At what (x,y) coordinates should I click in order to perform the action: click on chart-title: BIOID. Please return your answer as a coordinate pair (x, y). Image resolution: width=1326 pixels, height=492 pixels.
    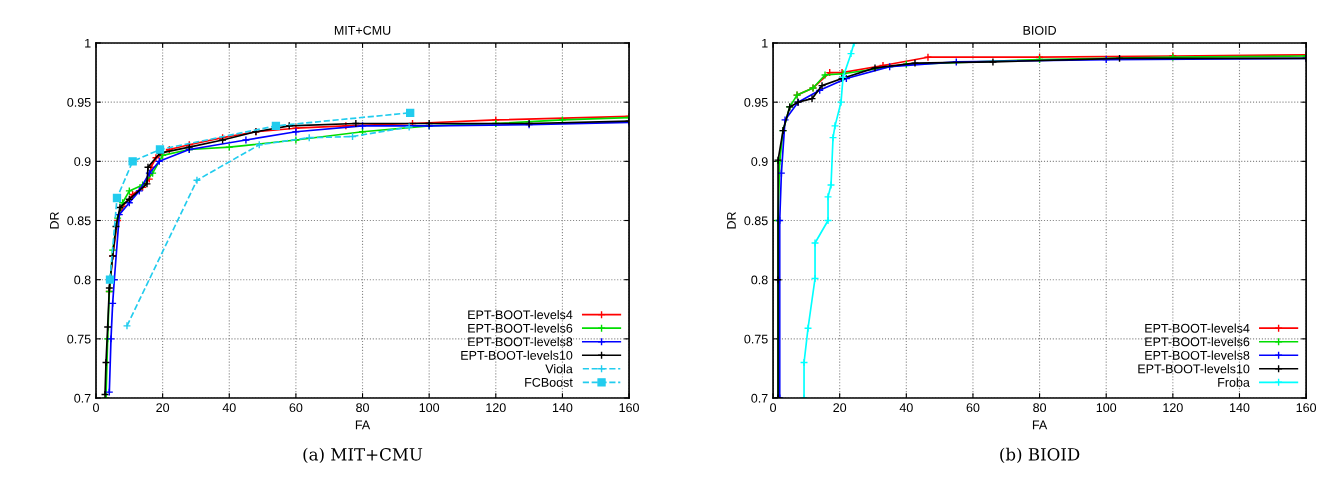
    Looking at the image, I should click on (1039, 30).